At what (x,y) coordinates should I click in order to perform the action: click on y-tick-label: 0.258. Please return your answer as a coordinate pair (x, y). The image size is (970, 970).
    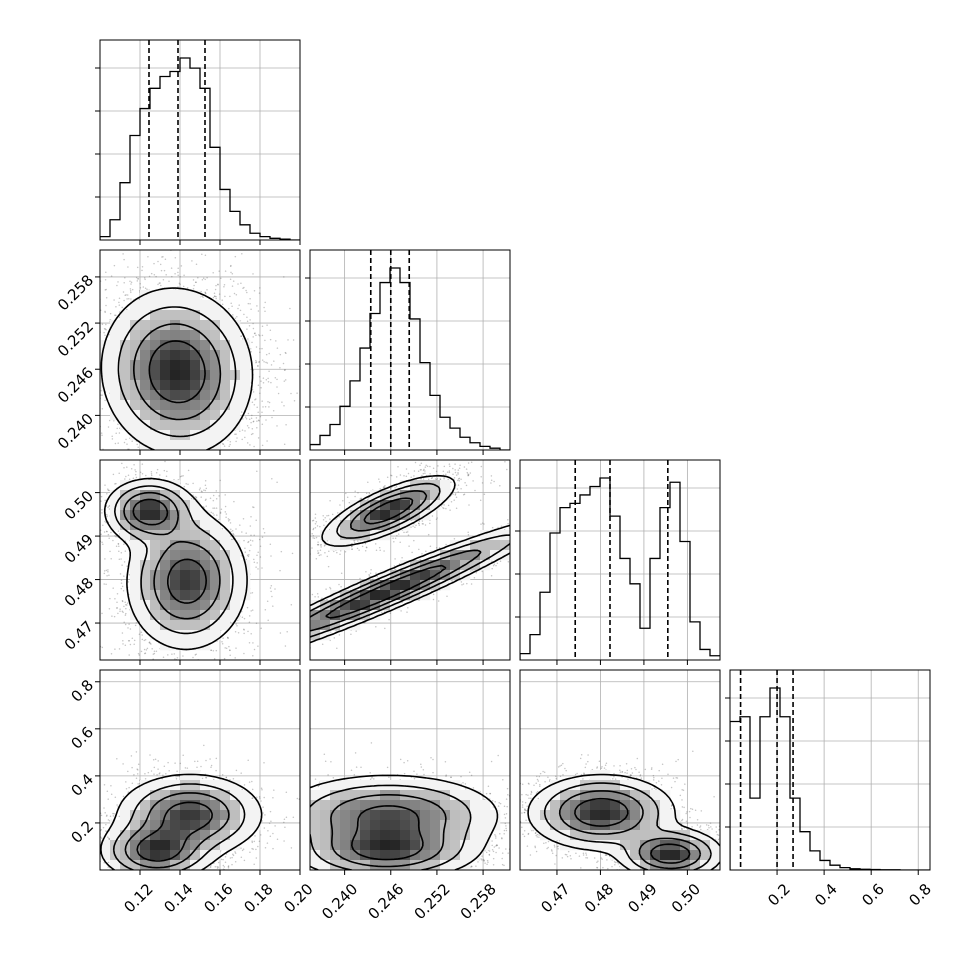
    Looking at the image, I should click on (75, 292).